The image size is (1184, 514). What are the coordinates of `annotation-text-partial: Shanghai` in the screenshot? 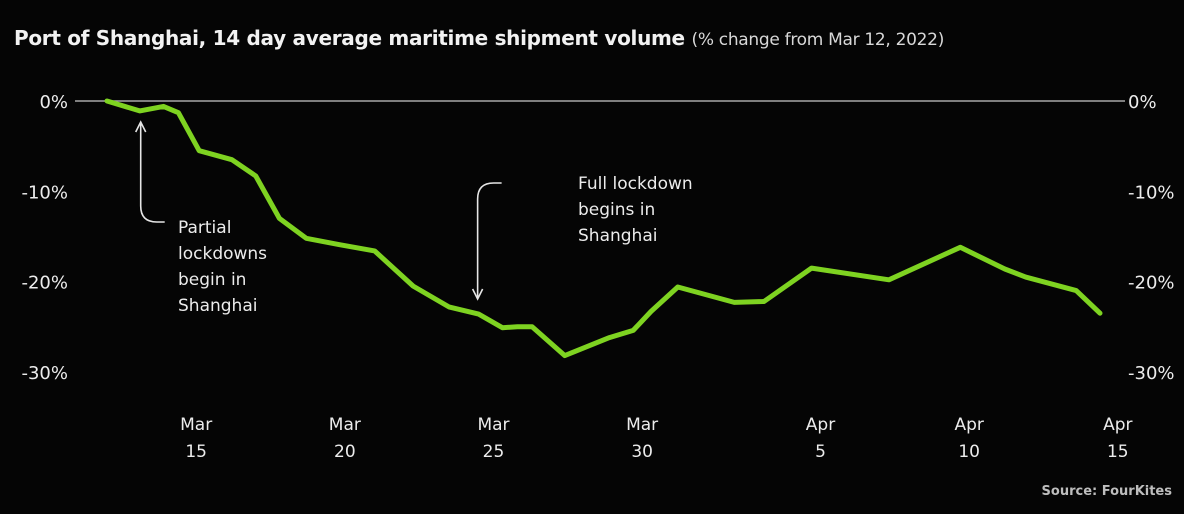 It's located at (217, 306).